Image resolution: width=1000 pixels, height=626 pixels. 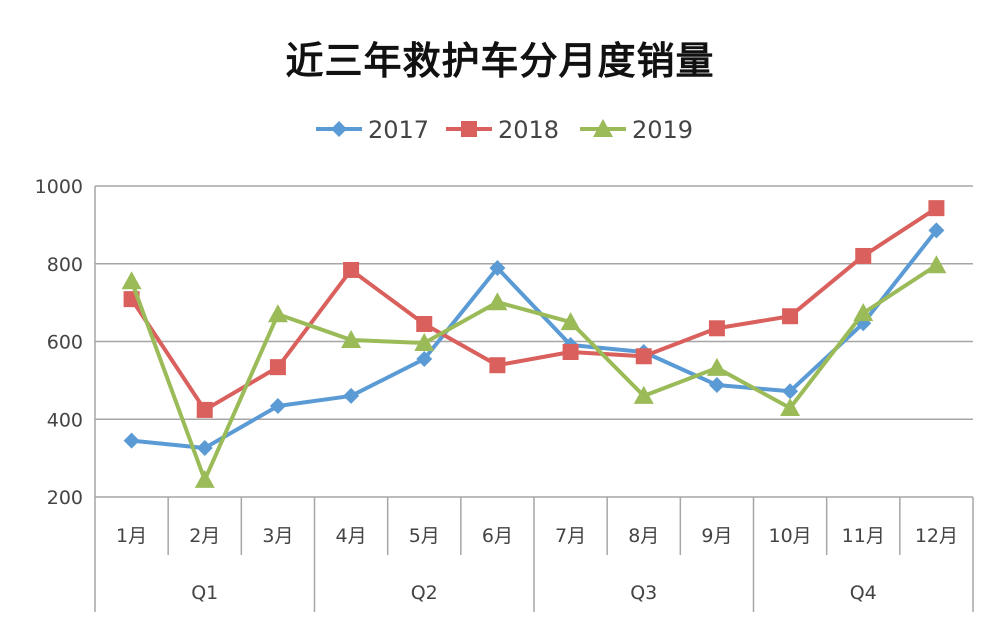 I want to click on legend-marker-2017, so click(x=339, y=129).